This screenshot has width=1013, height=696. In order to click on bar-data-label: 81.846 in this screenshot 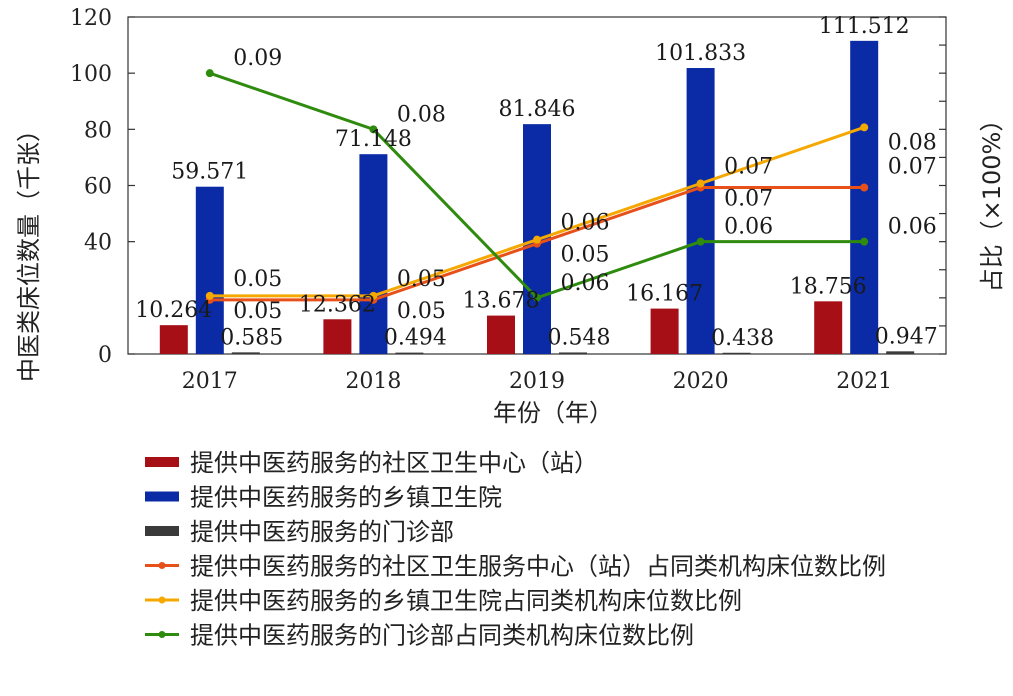, I will do `click(537, 109)`.